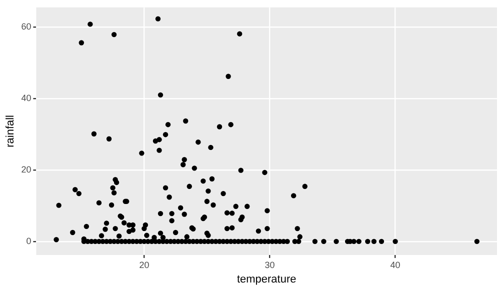 The height and width of the screenshot is (288, 504). What do you see at coordinates (395, 265) in the screenshot?
I see `x-tick-label: 40` at bounding box center [395, 265].